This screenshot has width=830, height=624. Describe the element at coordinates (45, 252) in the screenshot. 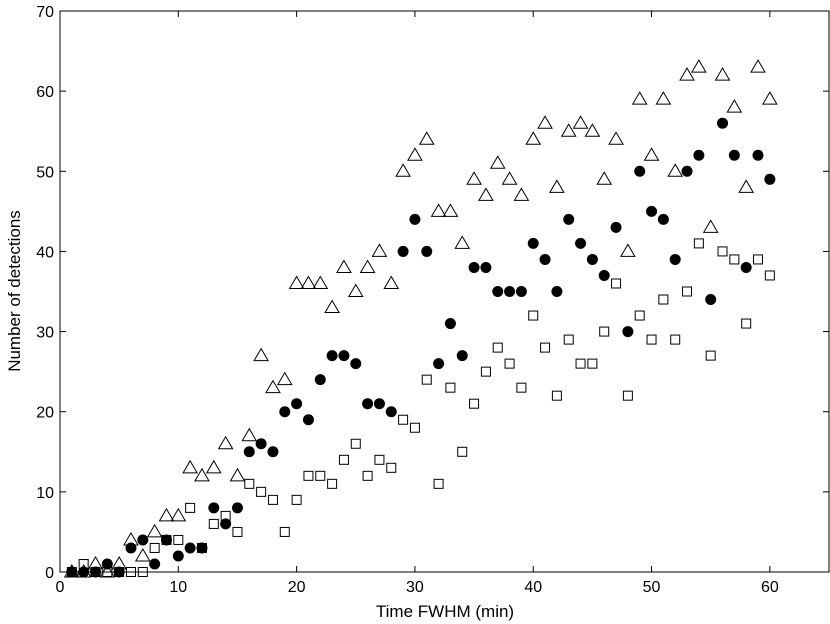

I see `y-tick-label: 40` at that location.